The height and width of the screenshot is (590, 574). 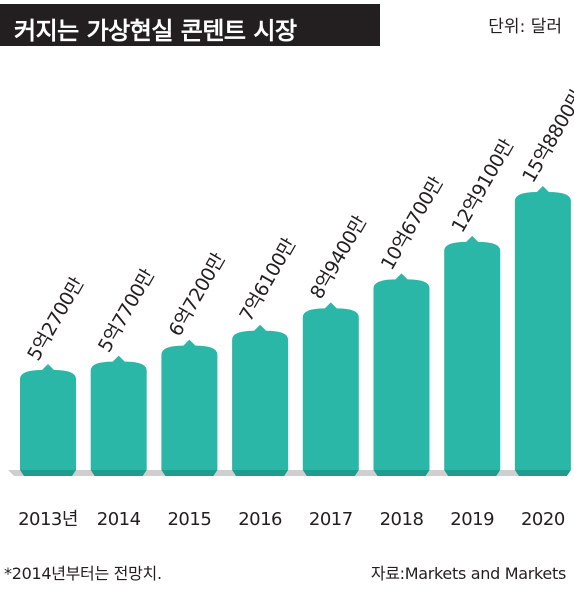 I want to click on value-label-0: 5억2700만, so click(x=55, y=319).